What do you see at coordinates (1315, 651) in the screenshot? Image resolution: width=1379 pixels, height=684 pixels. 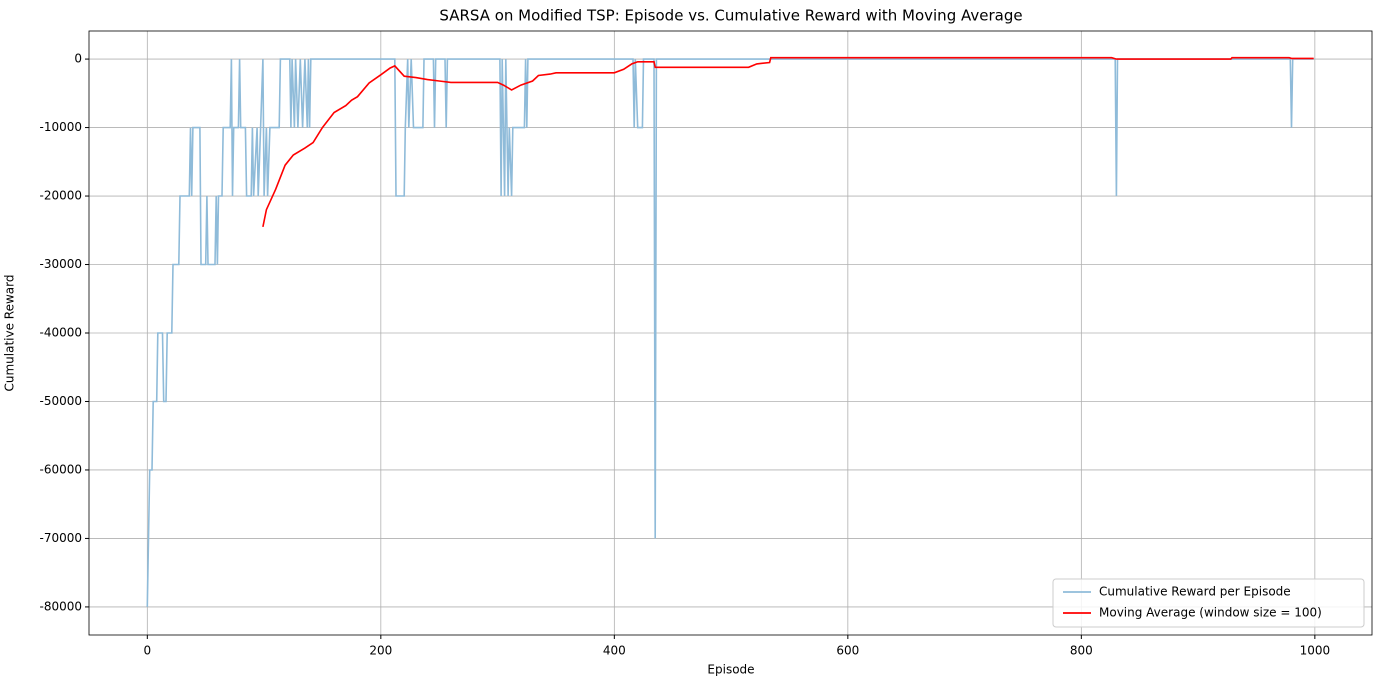 I see `x-tick-label: 1000` at bounding box center [1315, 651].